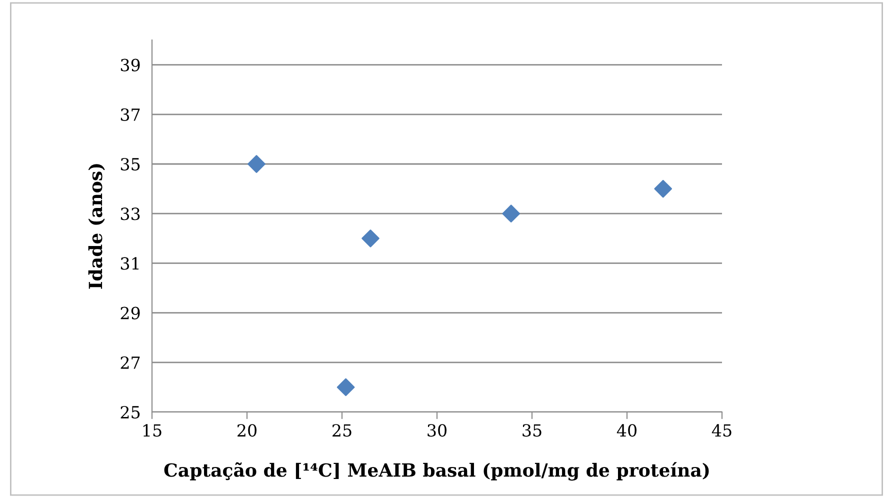  I want to click on x-tick-label: 20, so click(247, 430).